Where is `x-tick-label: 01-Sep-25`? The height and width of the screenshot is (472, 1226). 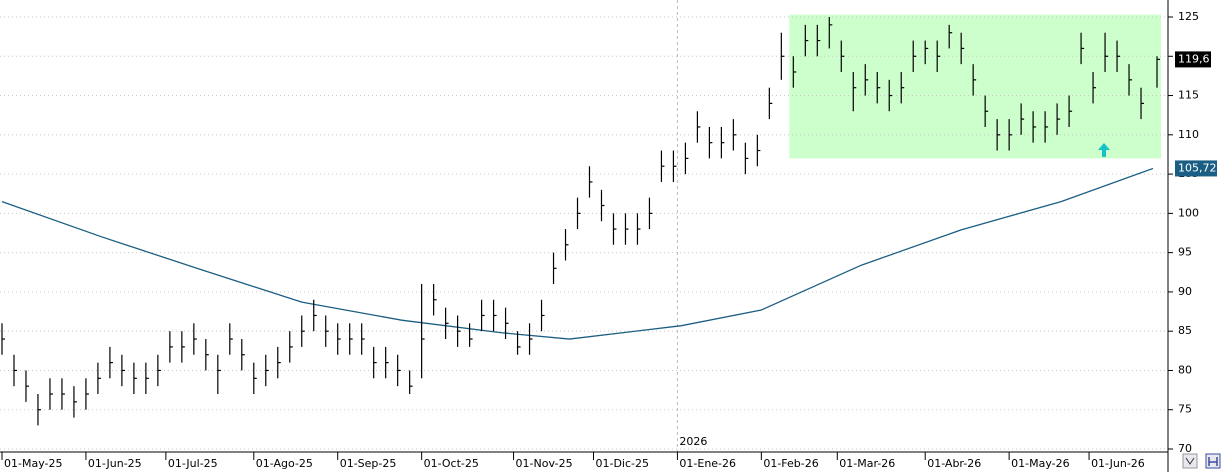 x-tick-label: 01-Sep-25 is located at coordinates (368, 463).